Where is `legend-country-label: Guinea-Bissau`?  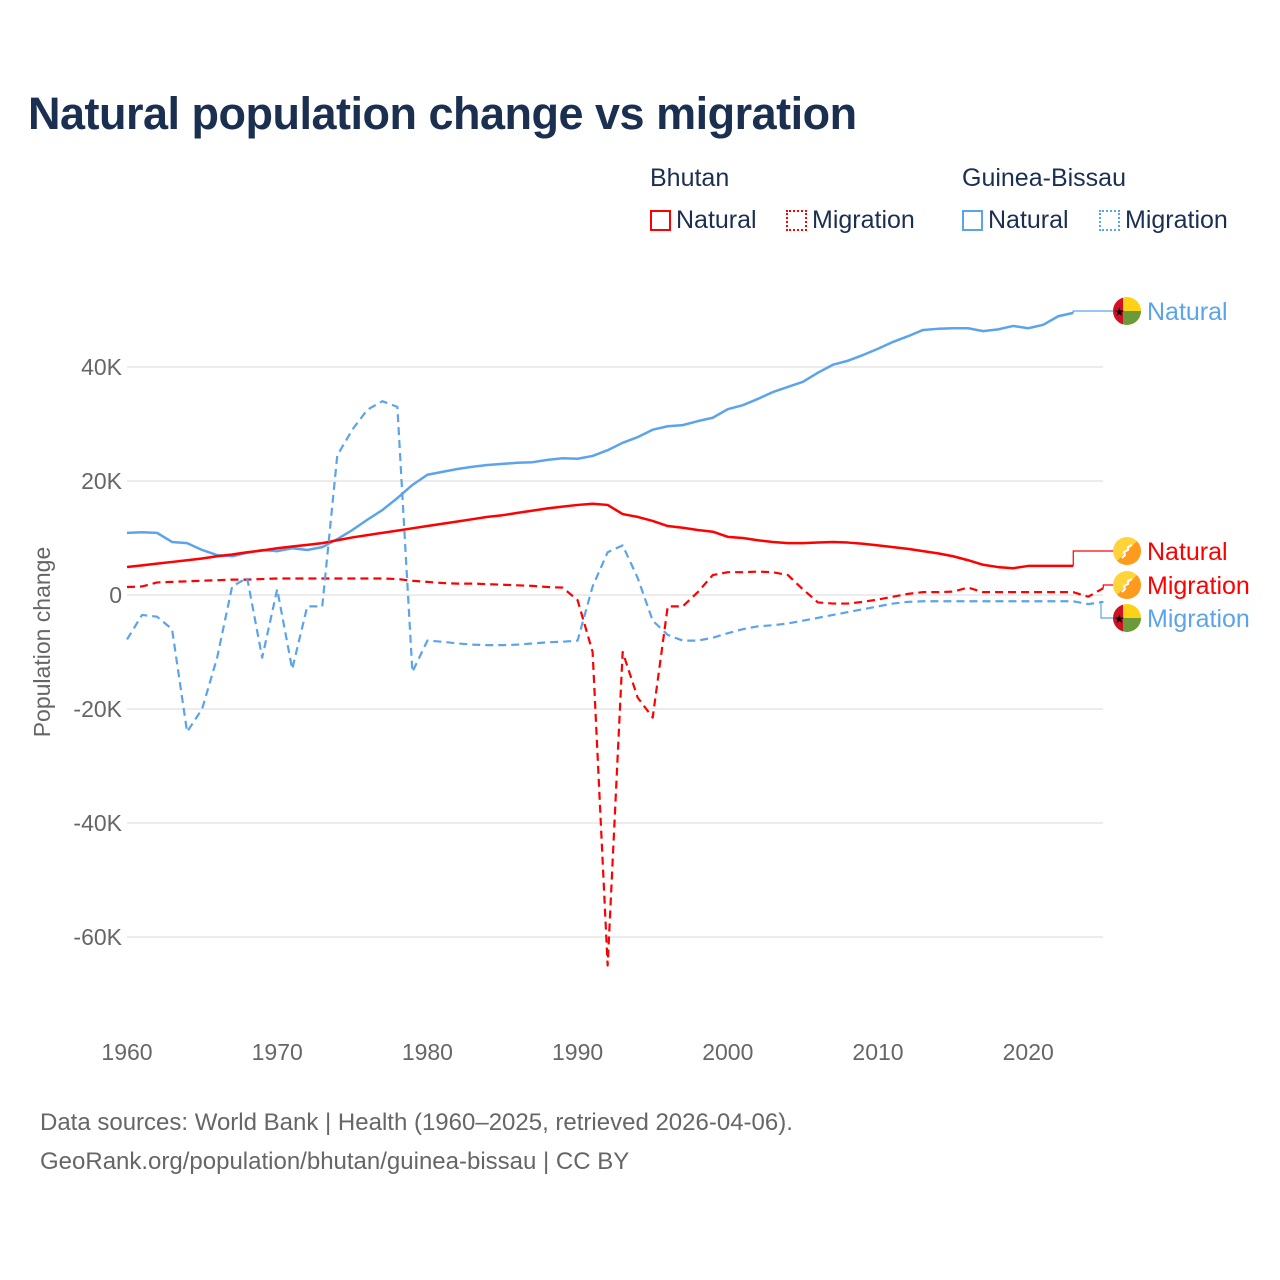
legend-country-label: Guinea-Bissau is located at coordinates (1044, 178).